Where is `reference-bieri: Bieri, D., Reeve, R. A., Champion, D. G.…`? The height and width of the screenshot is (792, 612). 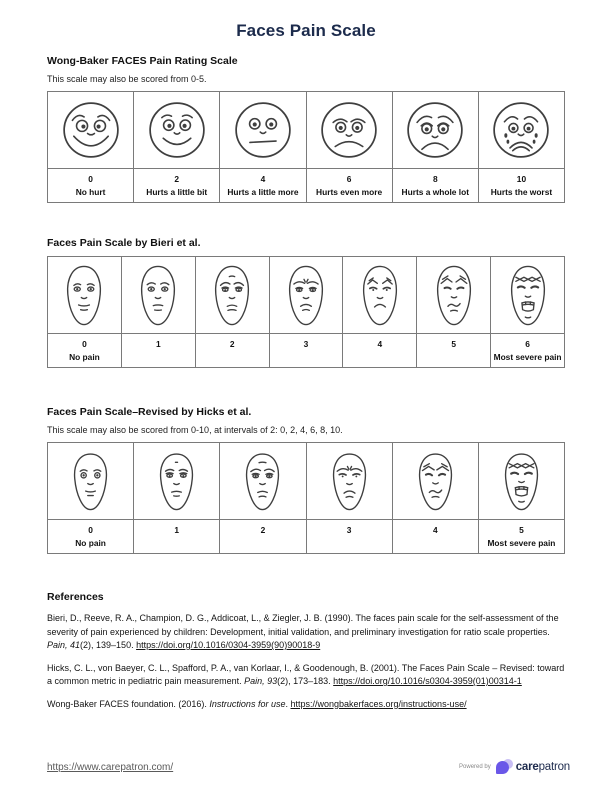
reference-bieri: Bieri, D., Reeve, R. A., Champion, D. G.… is located at coordinates (306, 632).